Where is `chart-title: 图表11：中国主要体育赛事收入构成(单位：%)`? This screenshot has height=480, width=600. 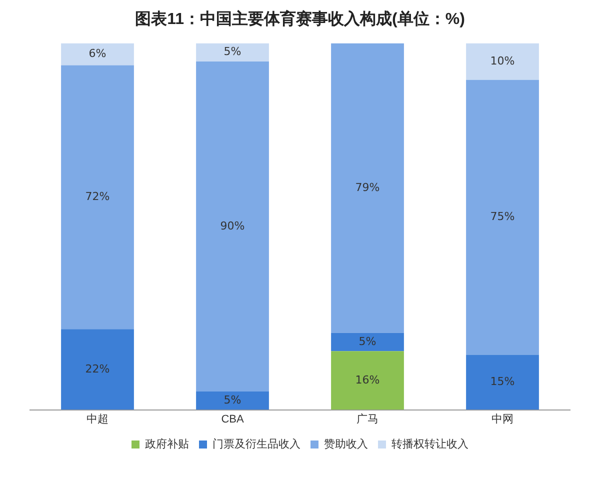 chart-title: 图表11：中国主要体育赛事收入构成(单位：%) is located at coordinates (300, 18).